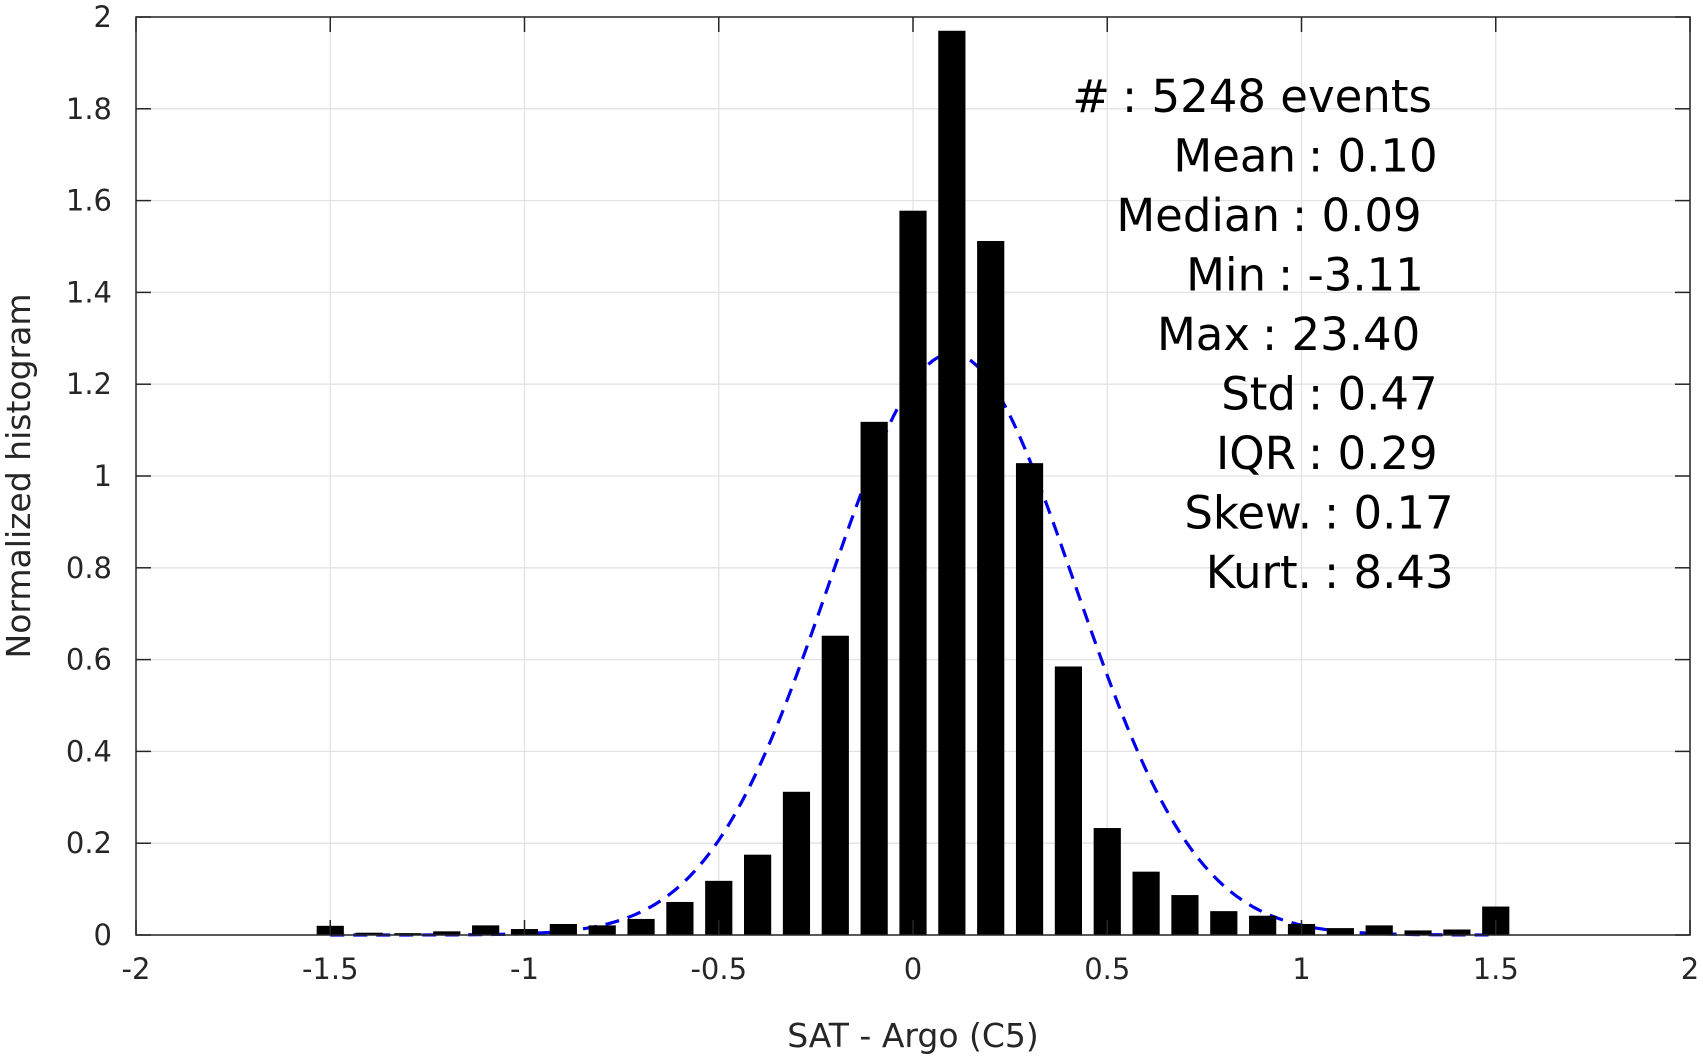 The height and width of the screenshot is (1056, 1703). I want to click on stats-value: : 0.17, so click(1389, 513).